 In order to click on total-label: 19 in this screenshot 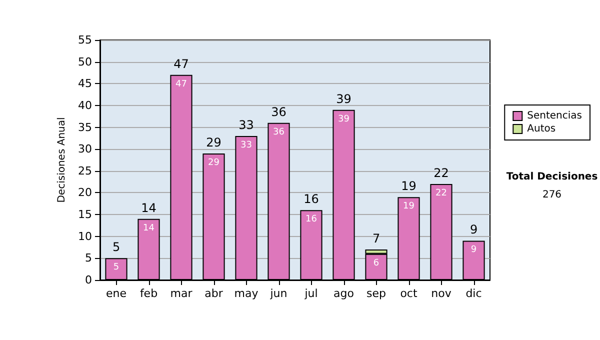, I will do `click(408, 186)`.